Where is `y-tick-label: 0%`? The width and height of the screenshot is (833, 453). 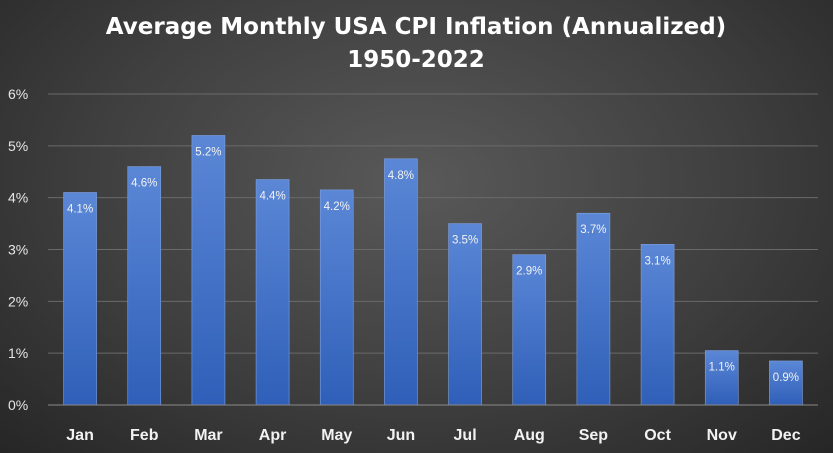 y-tick-label: 0% is located at coordinates (18, 405).